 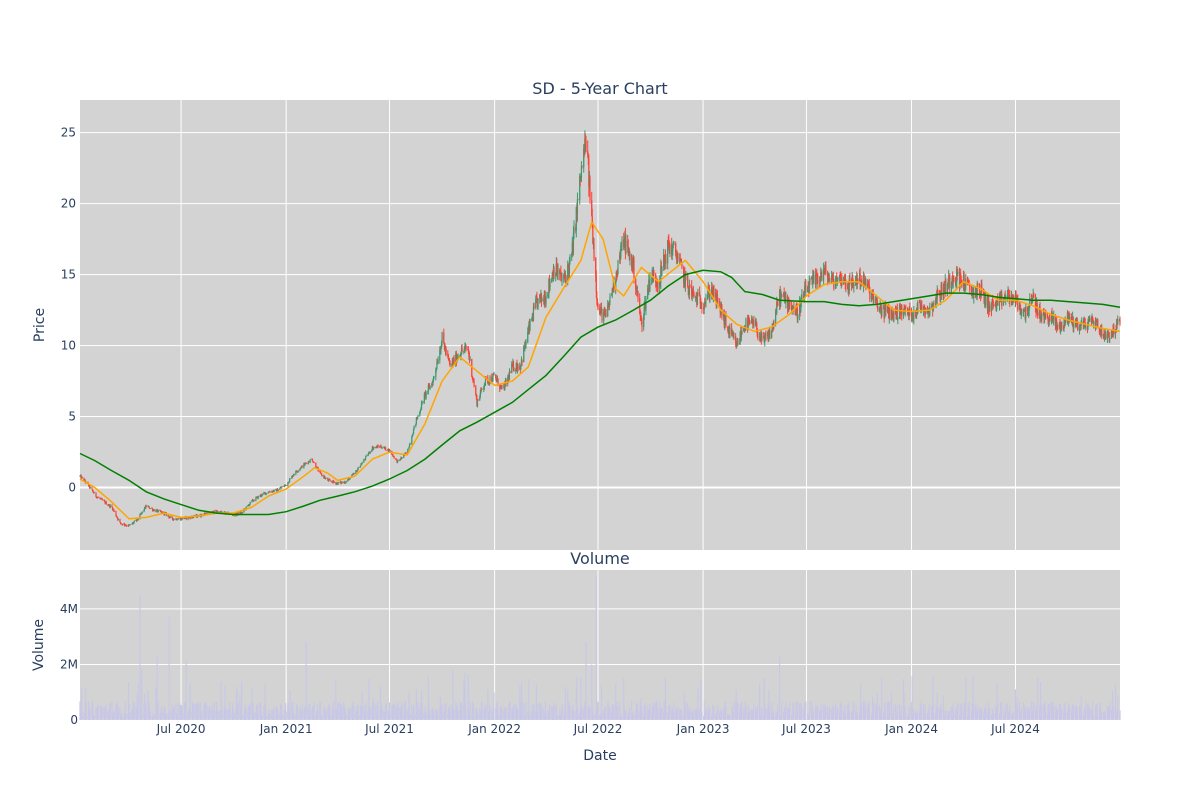 I want to click on x-tick-label: Jan 2022, so click(x=494, y=729).